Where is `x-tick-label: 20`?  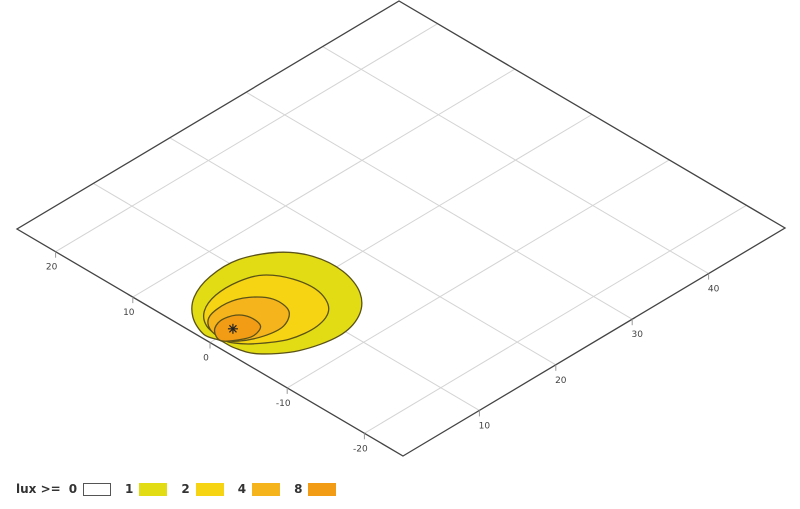
x-tick-label: 20 is located at coordinates (561, 381).